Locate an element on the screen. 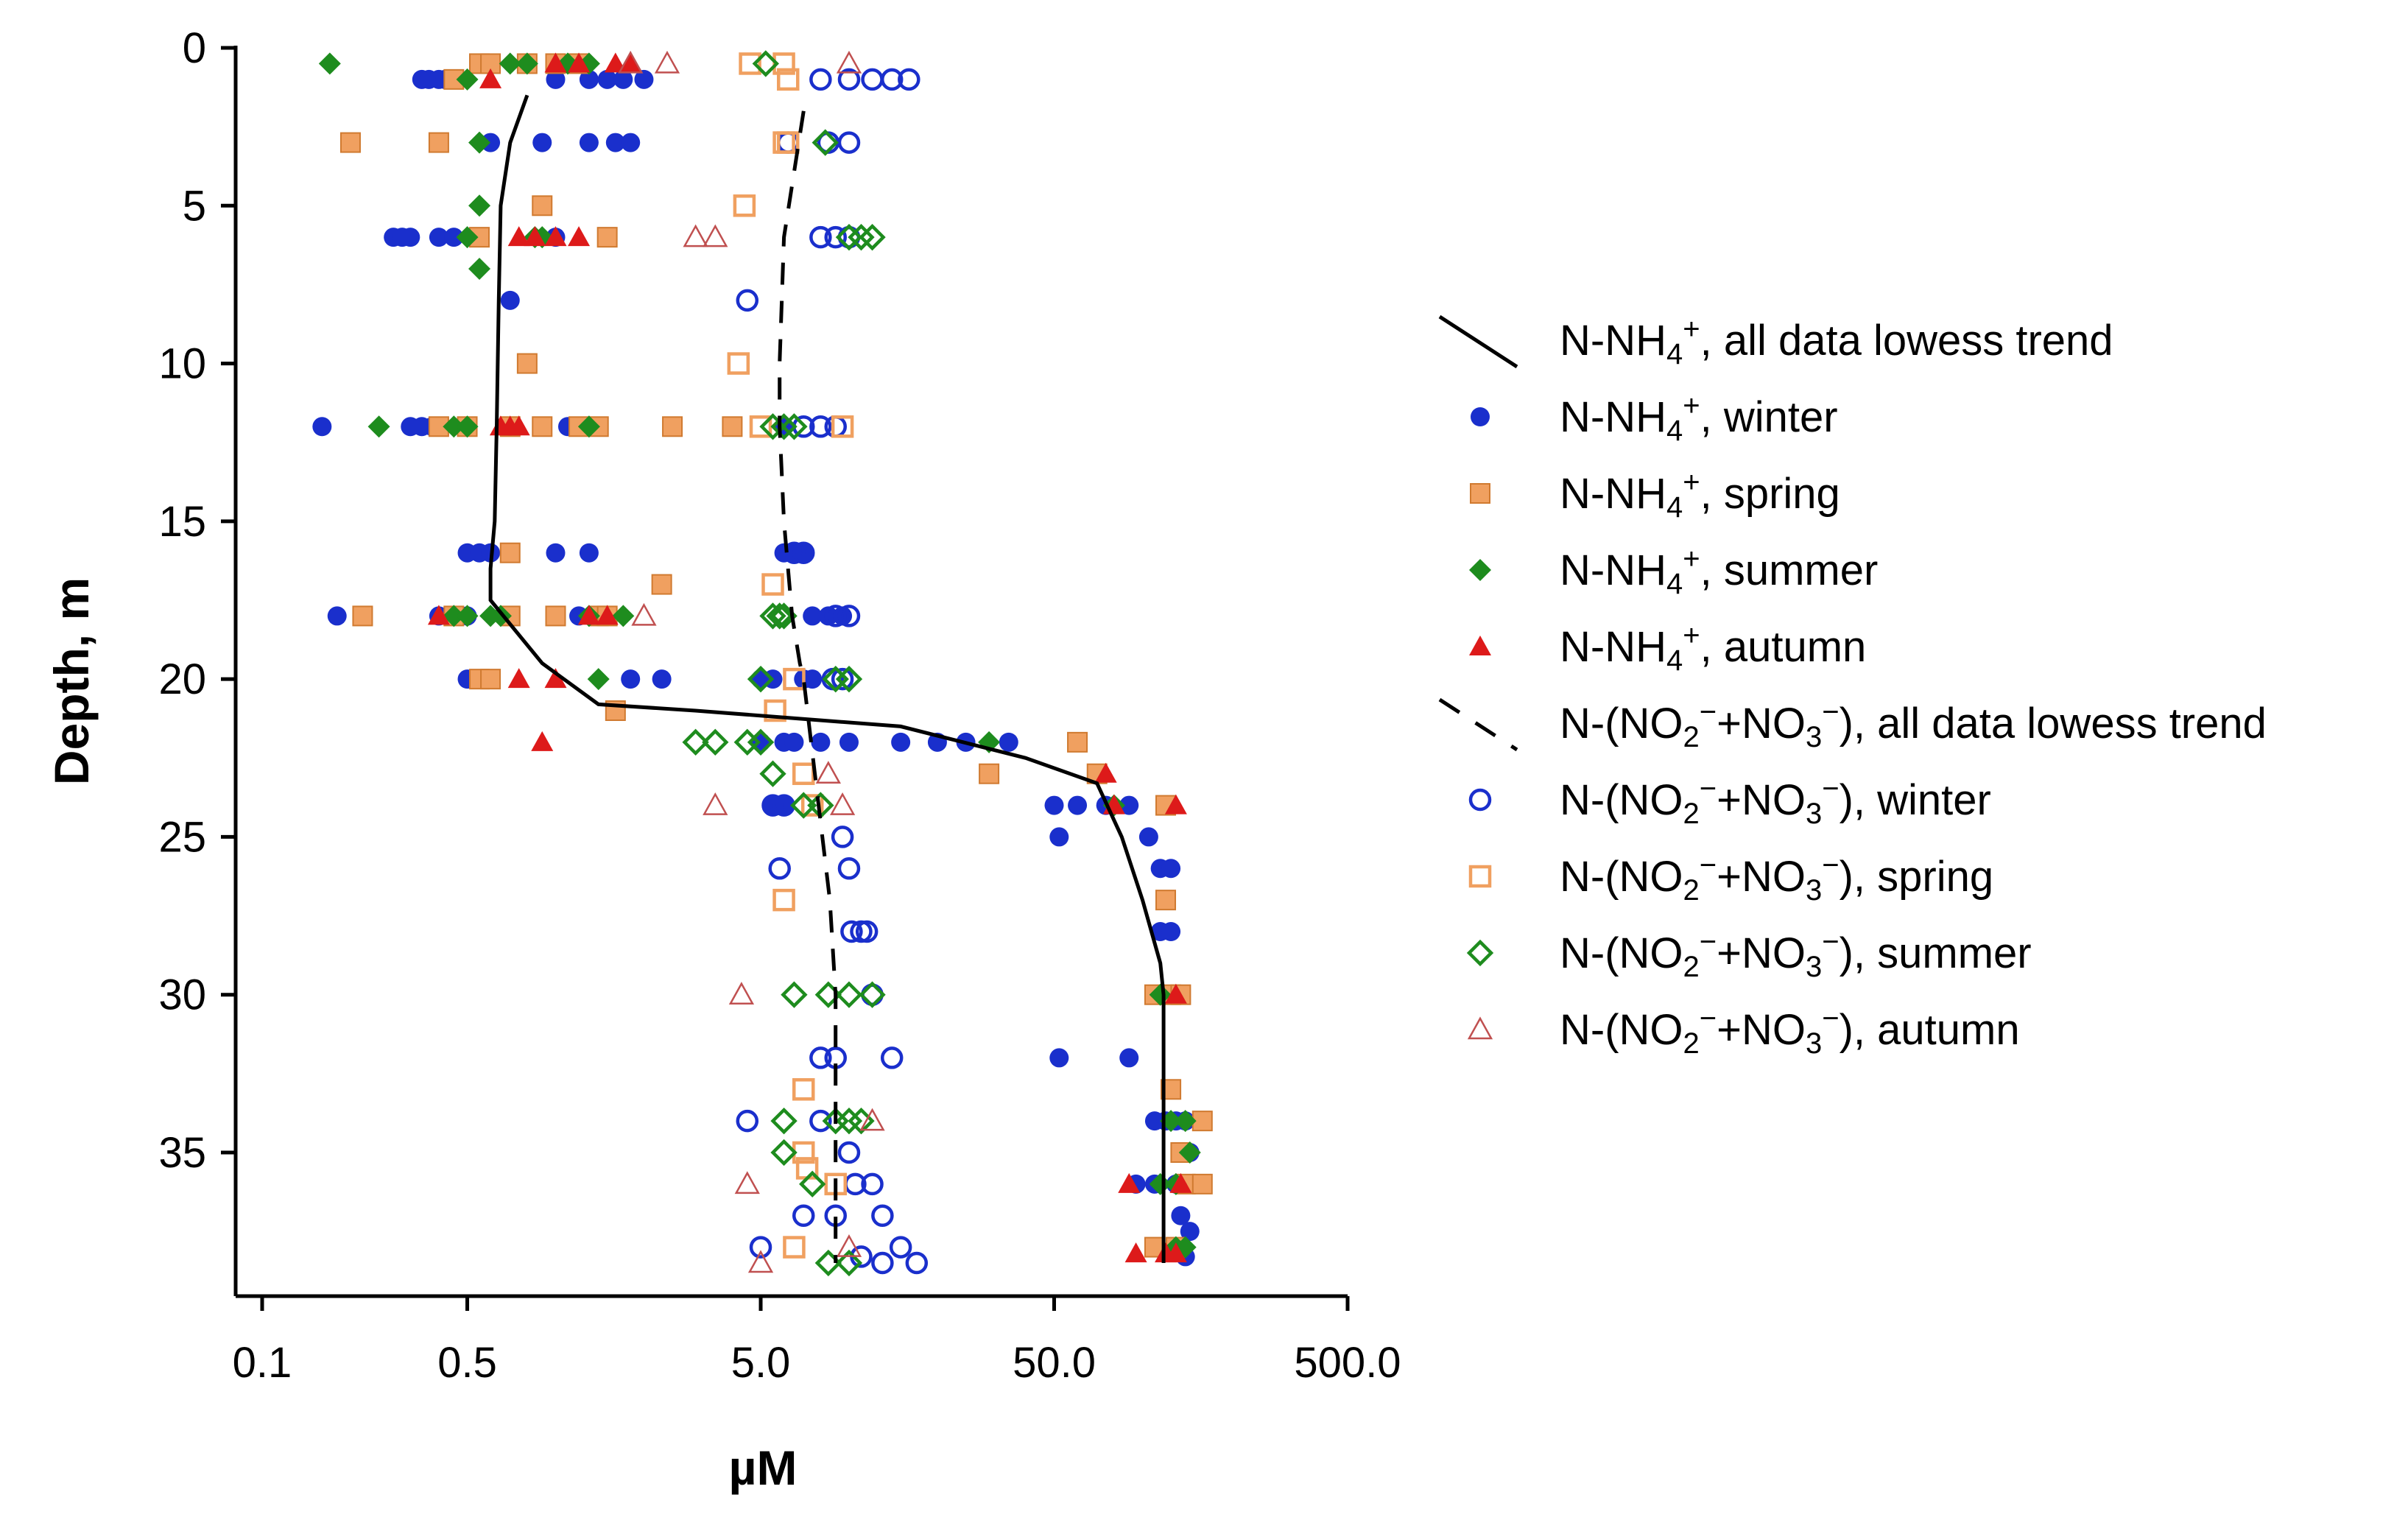 The height and width of the screenshot is (1520, 2408). legend-label: N-(NO2−+NO3−), all data lowess trend is located at coordinates (1913, 724).